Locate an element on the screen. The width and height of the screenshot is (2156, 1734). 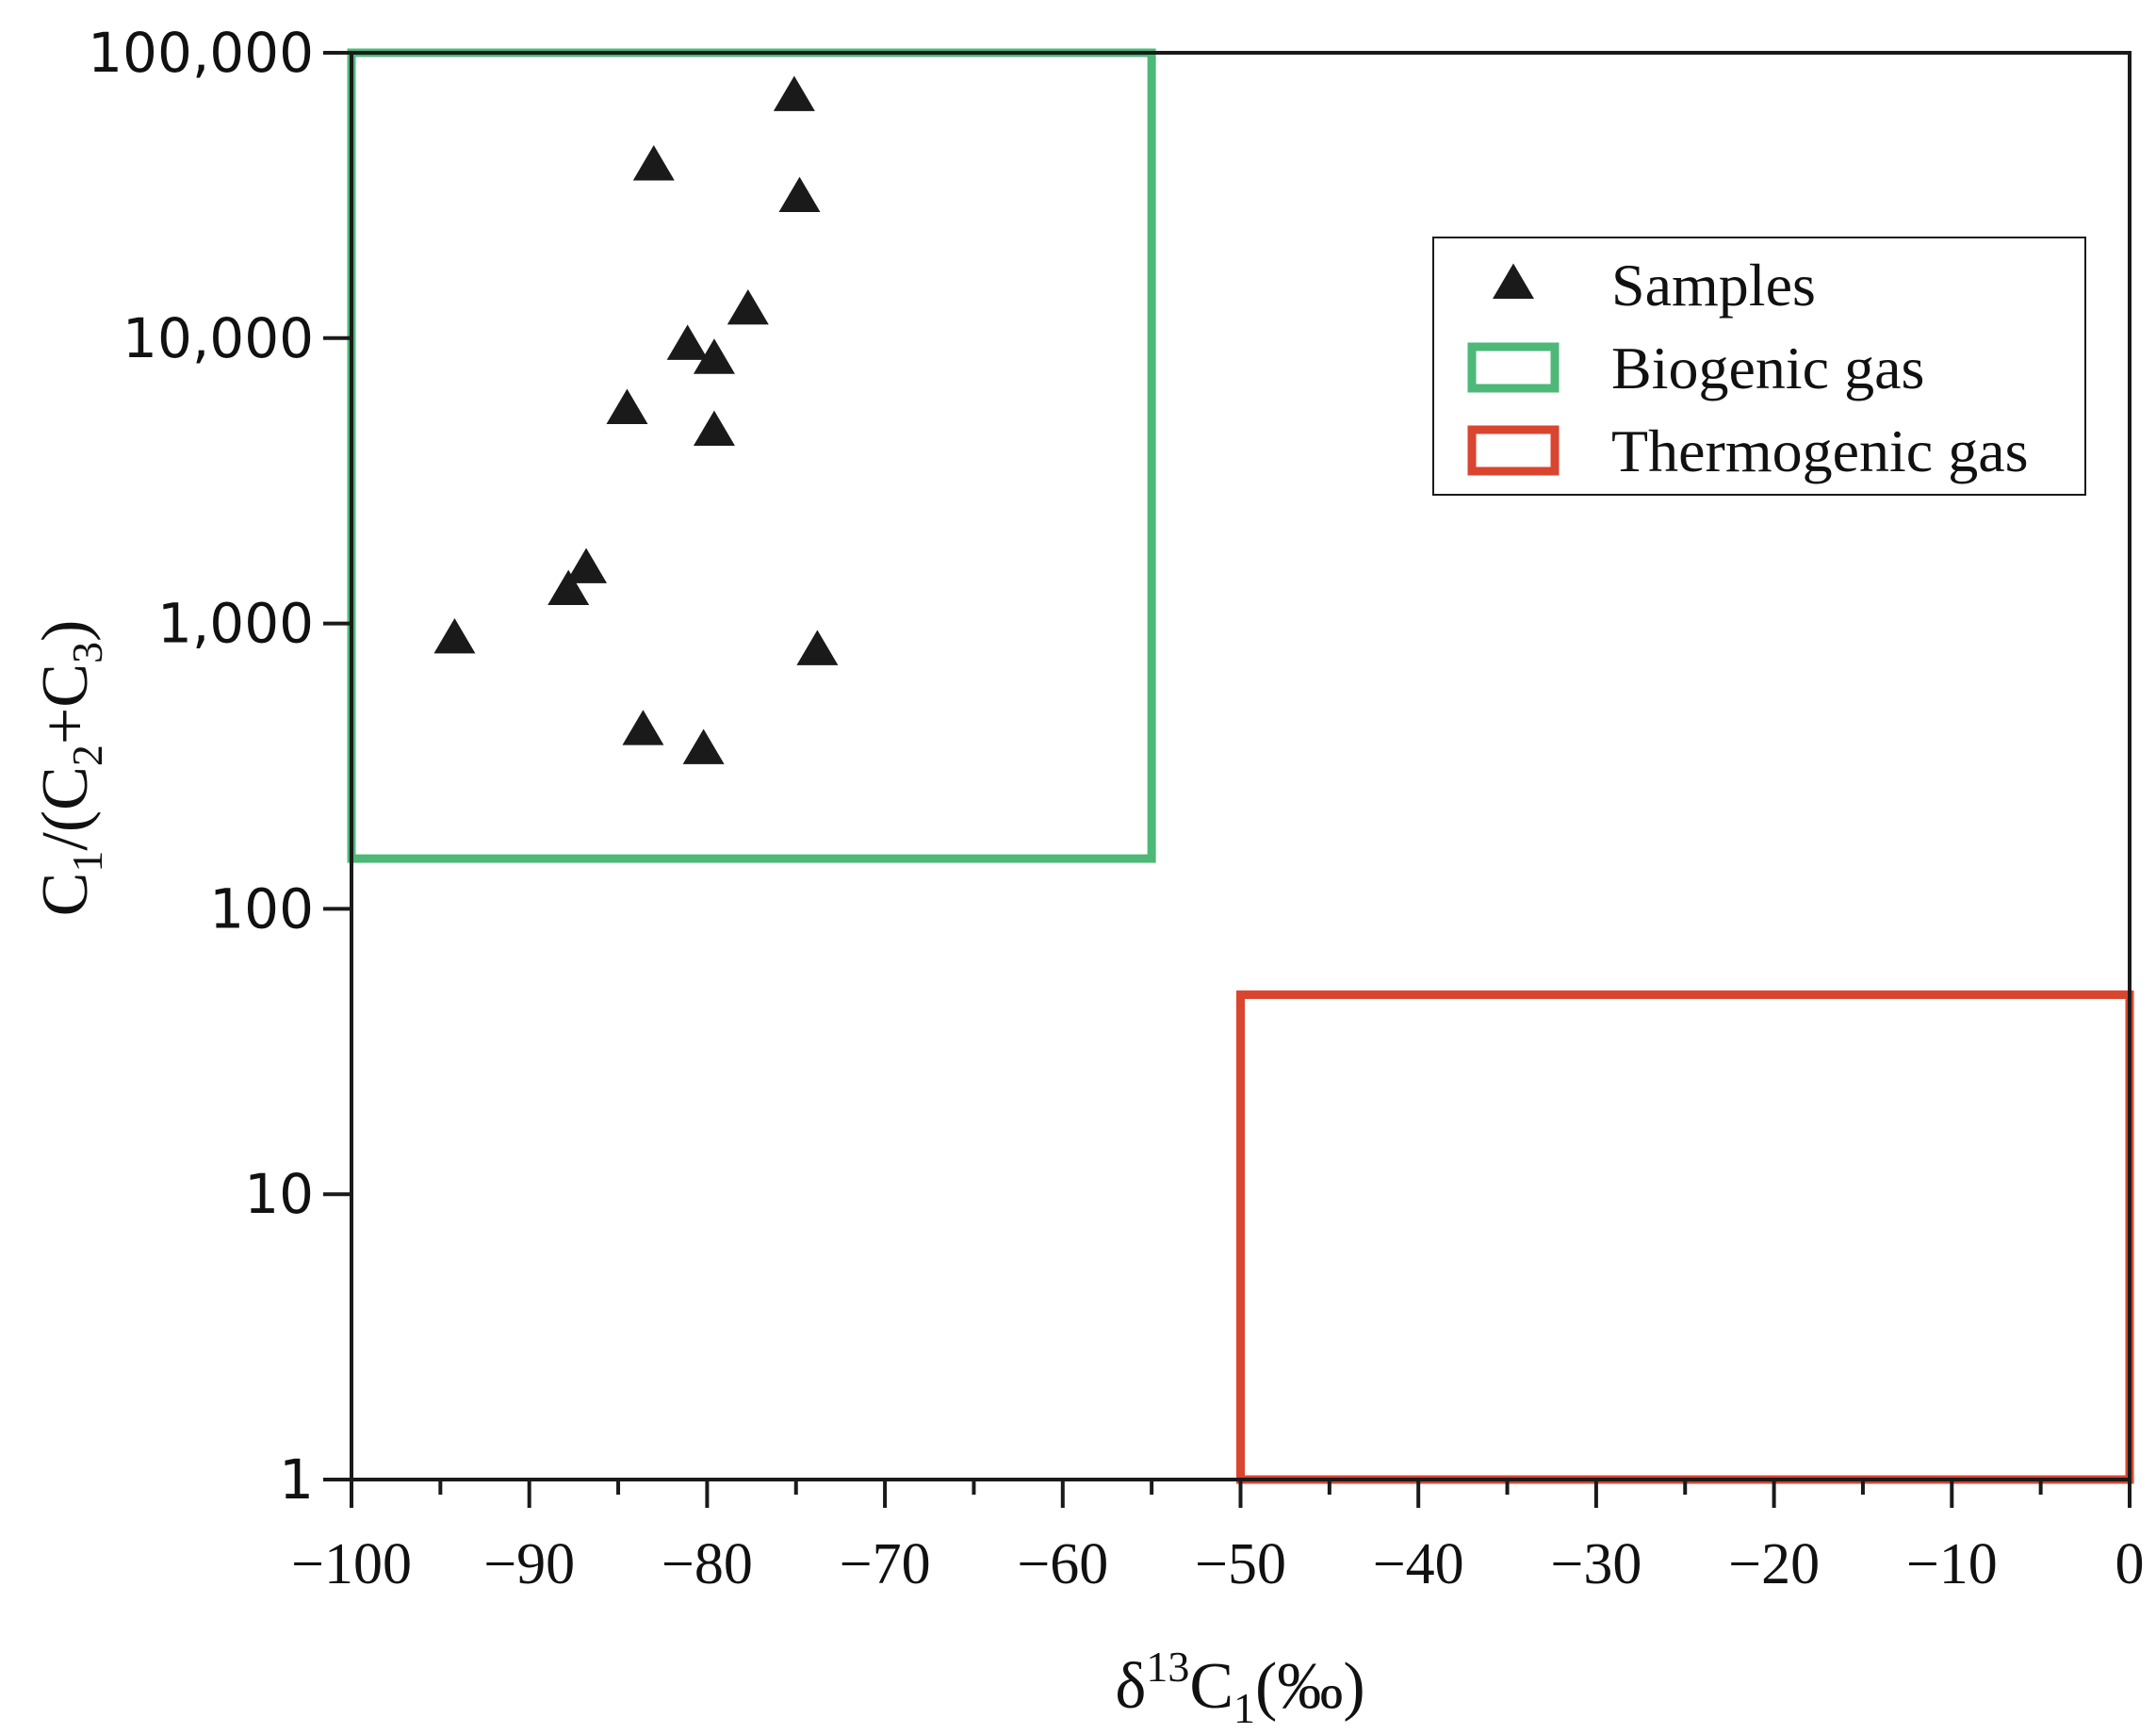
legend-triangle-icon is located at coordinates (1514, 281).